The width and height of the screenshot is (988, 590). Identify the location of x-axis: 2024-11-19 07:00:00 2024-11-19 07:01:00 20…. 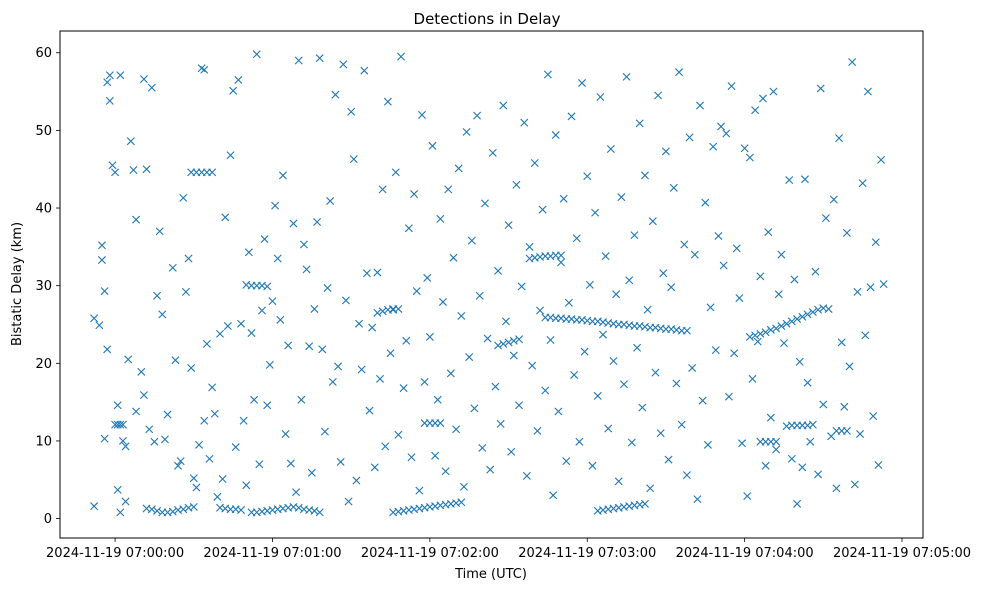
(508, 549).